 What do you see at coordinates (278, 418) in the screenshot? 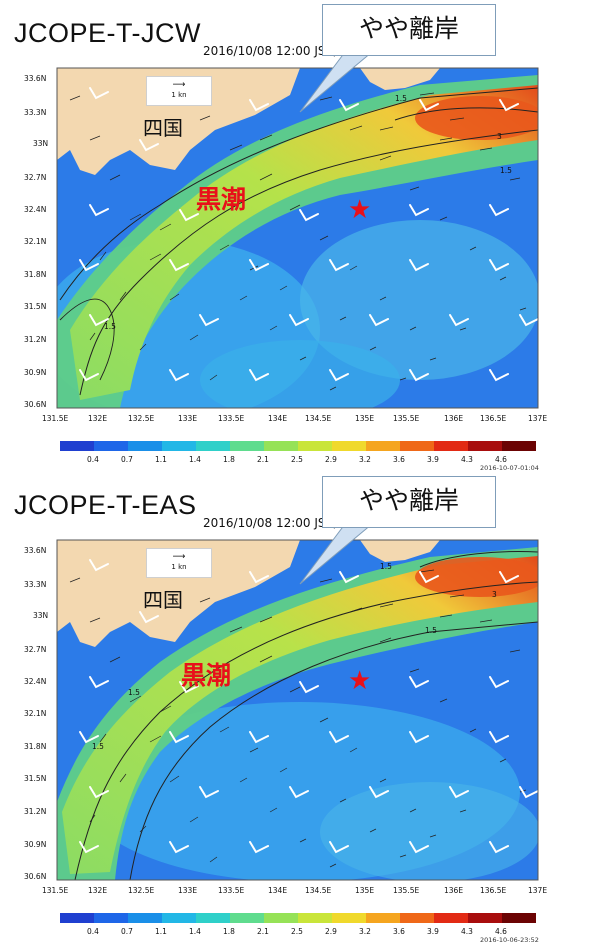
I see `lon-tick: 134E` at bounding box center [278, 418].